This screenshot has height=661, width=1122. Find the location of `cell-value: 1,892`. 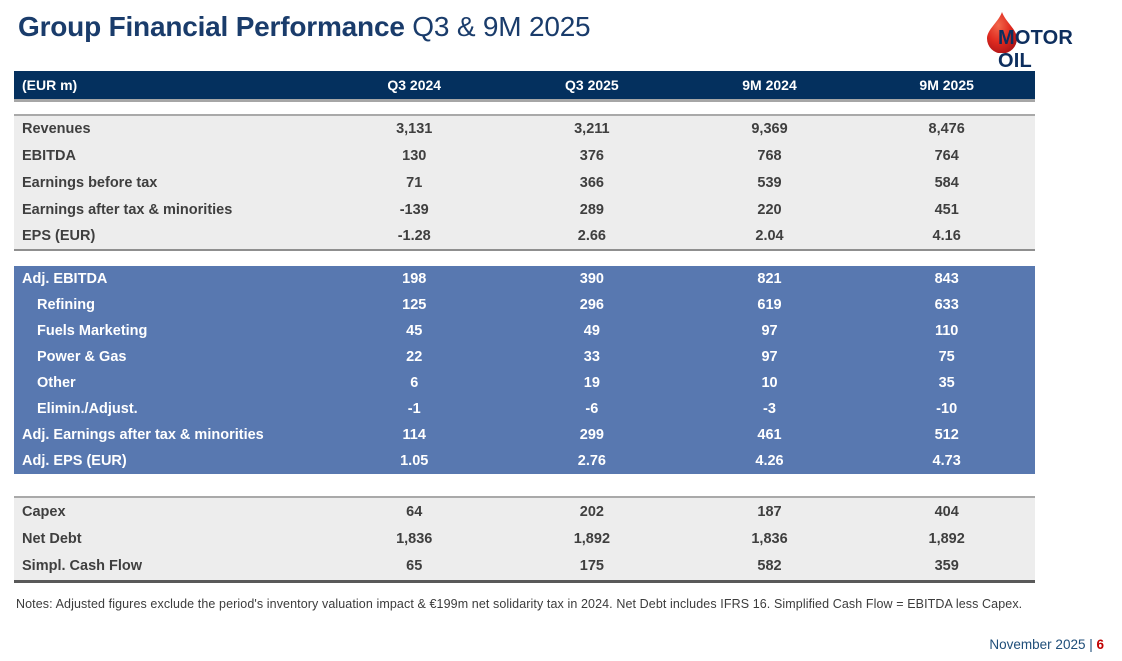

cell-value: 1,892 is located at coordinates (946, 539).